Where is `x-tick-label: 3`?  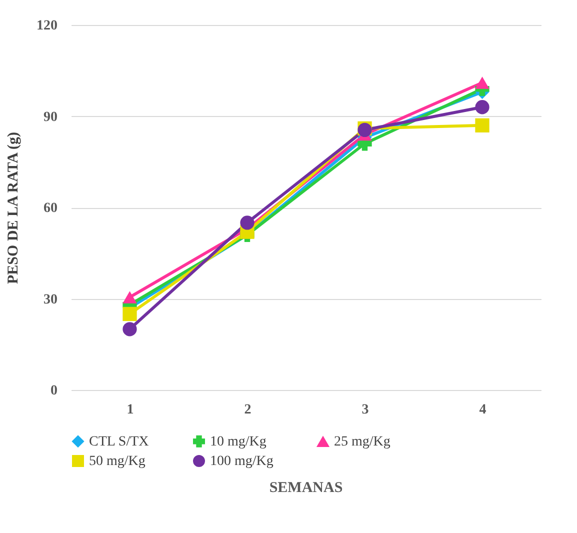 x-tick-label: 3 is located at coordinates (365, 410).